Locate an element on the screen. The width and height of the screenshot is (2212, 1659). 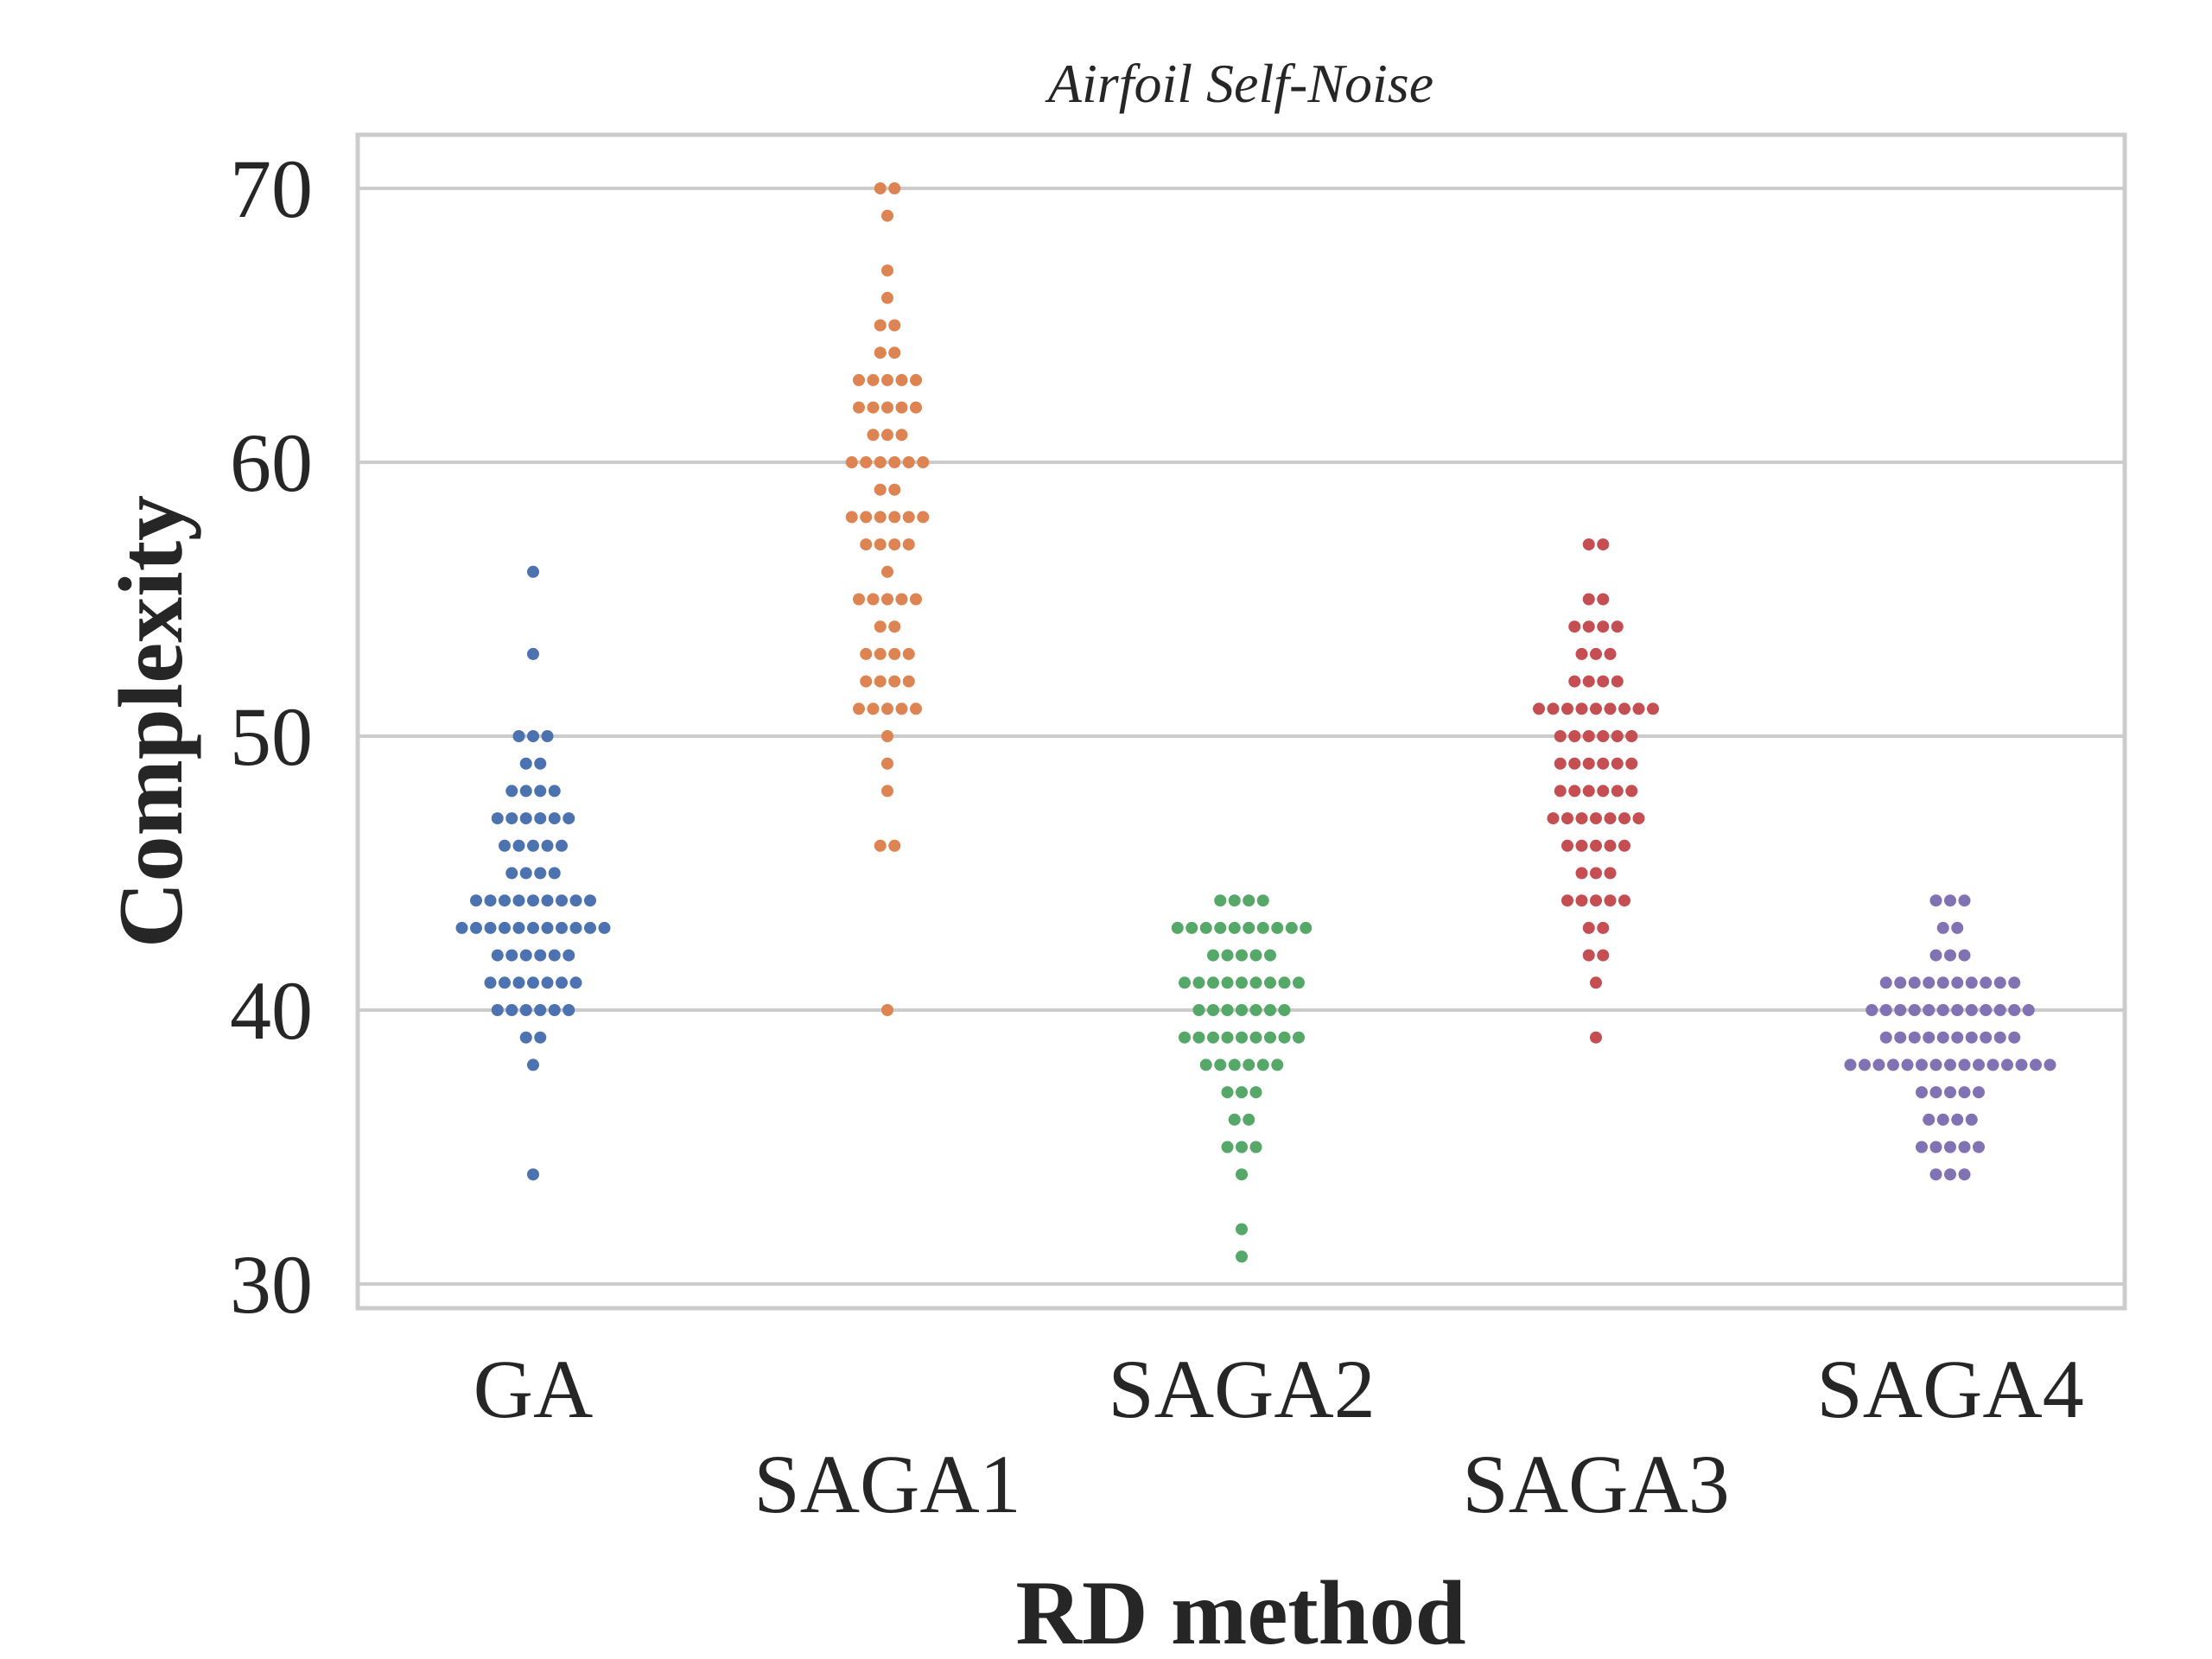
y-tick-label: 30 is located at coordinates (271, 1284).